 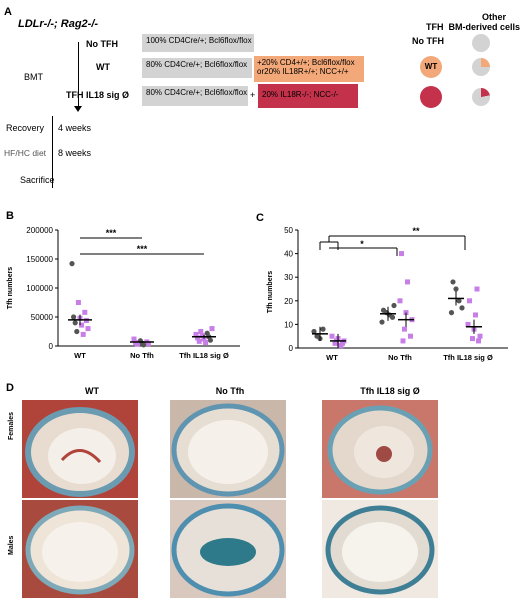 I want to click on diet-label: HF/HC diet, so click(x=25, y=153).